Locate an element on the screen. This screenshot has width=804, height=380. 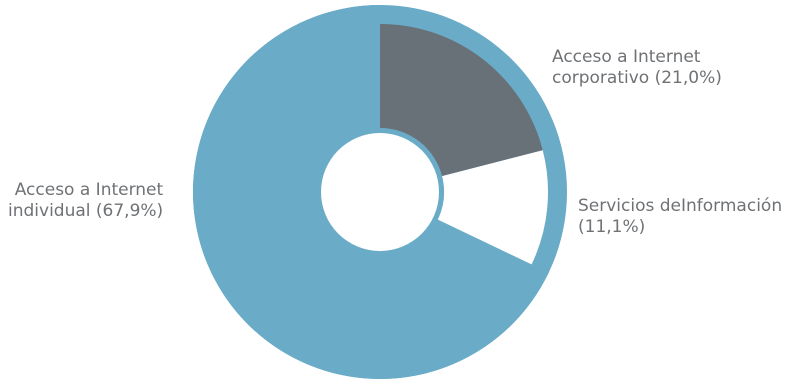
label-corporate-internet: Acceso a Internet corporativo (21,0%) is located at coordinates (637, 67).